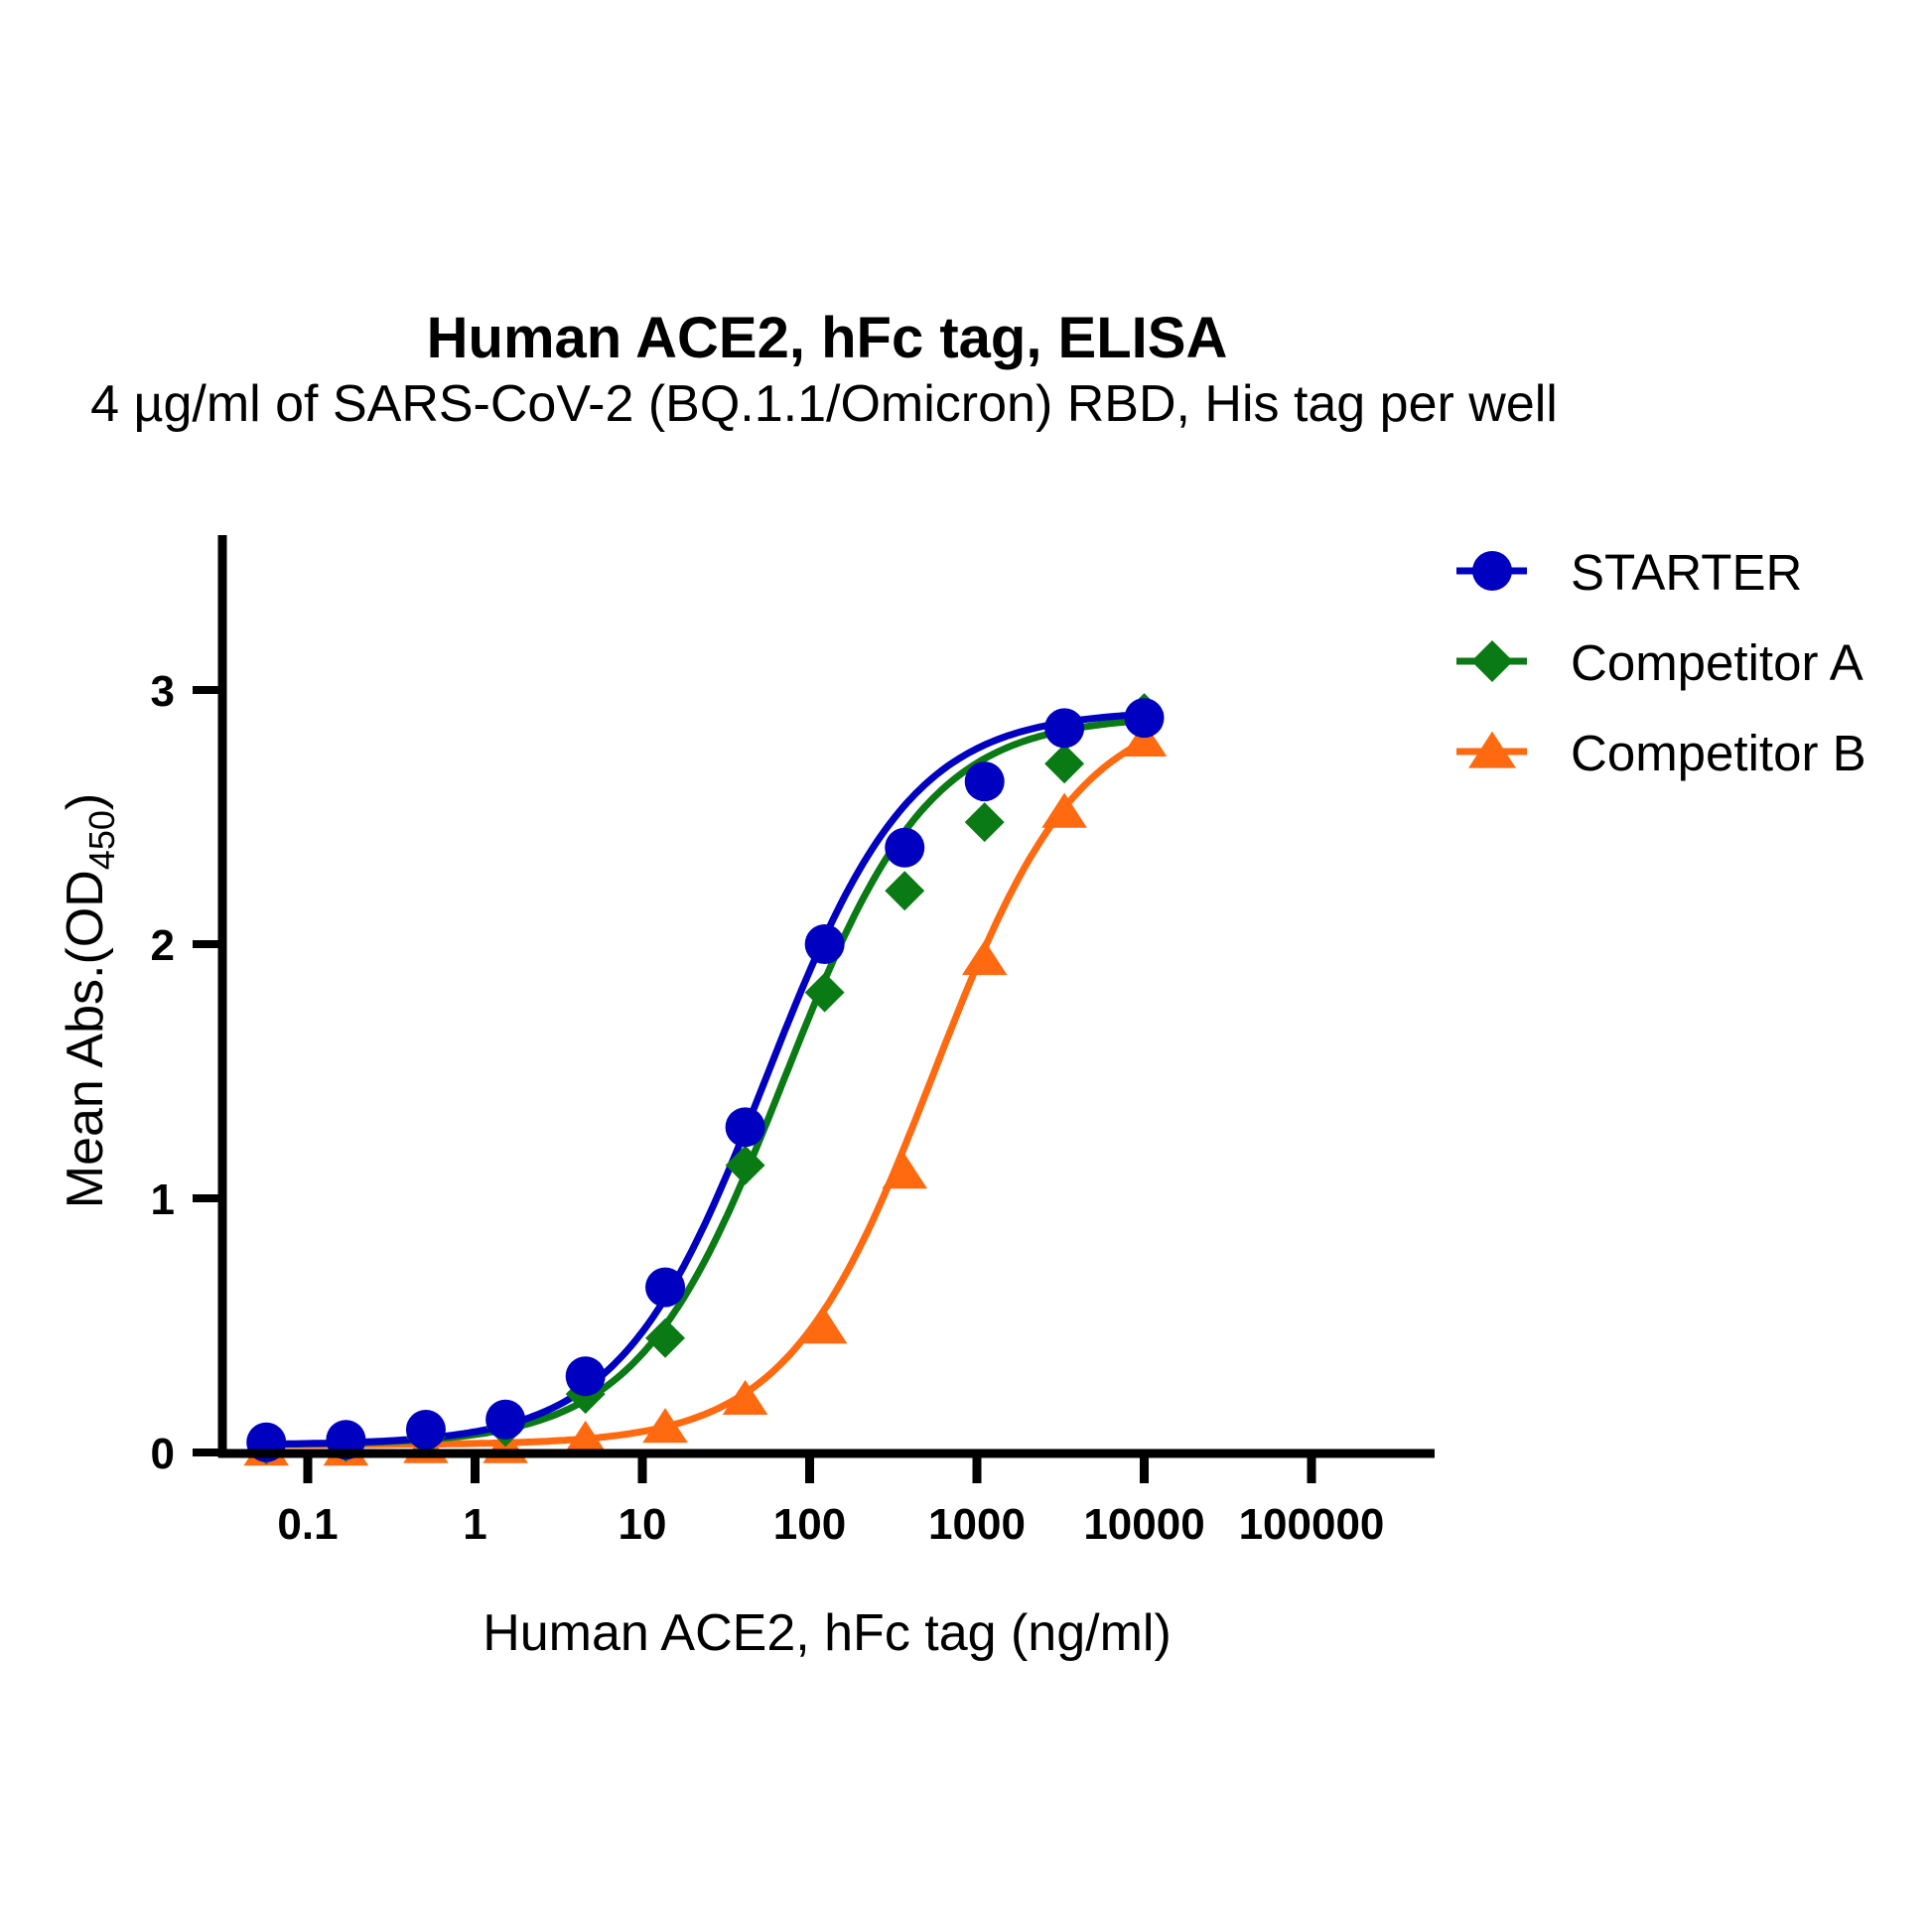 The height and width of the screenshot is (1932, 1932). I want to click on legend-label-competitor-b: Competitor B, so click(1719, 753).